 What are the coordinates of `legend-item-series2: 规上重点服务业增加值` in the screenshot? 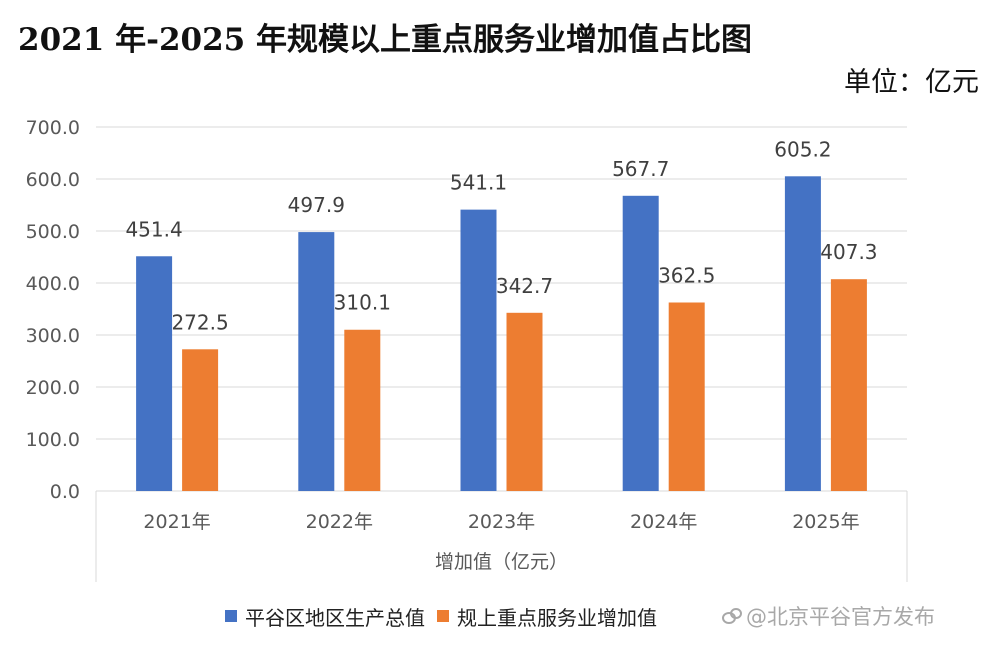 It's located at (547, 616).